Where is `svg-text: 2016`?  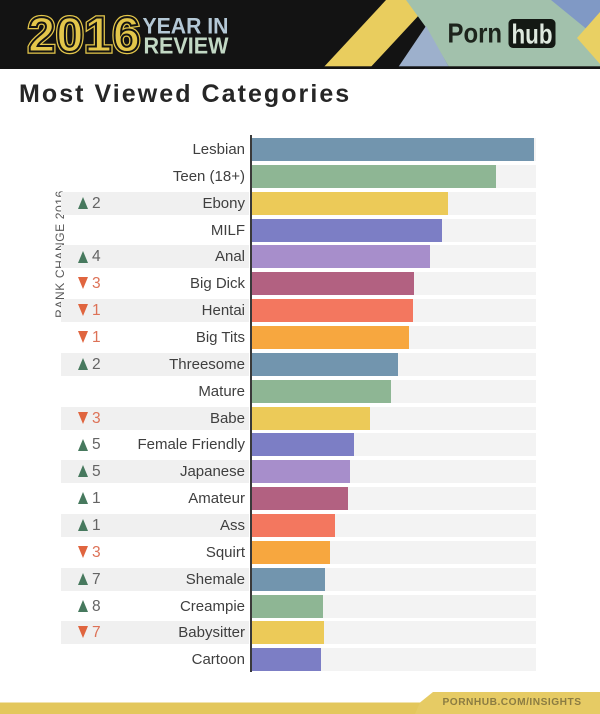 svg-text: 2016 is located at coordinates (84, 36).